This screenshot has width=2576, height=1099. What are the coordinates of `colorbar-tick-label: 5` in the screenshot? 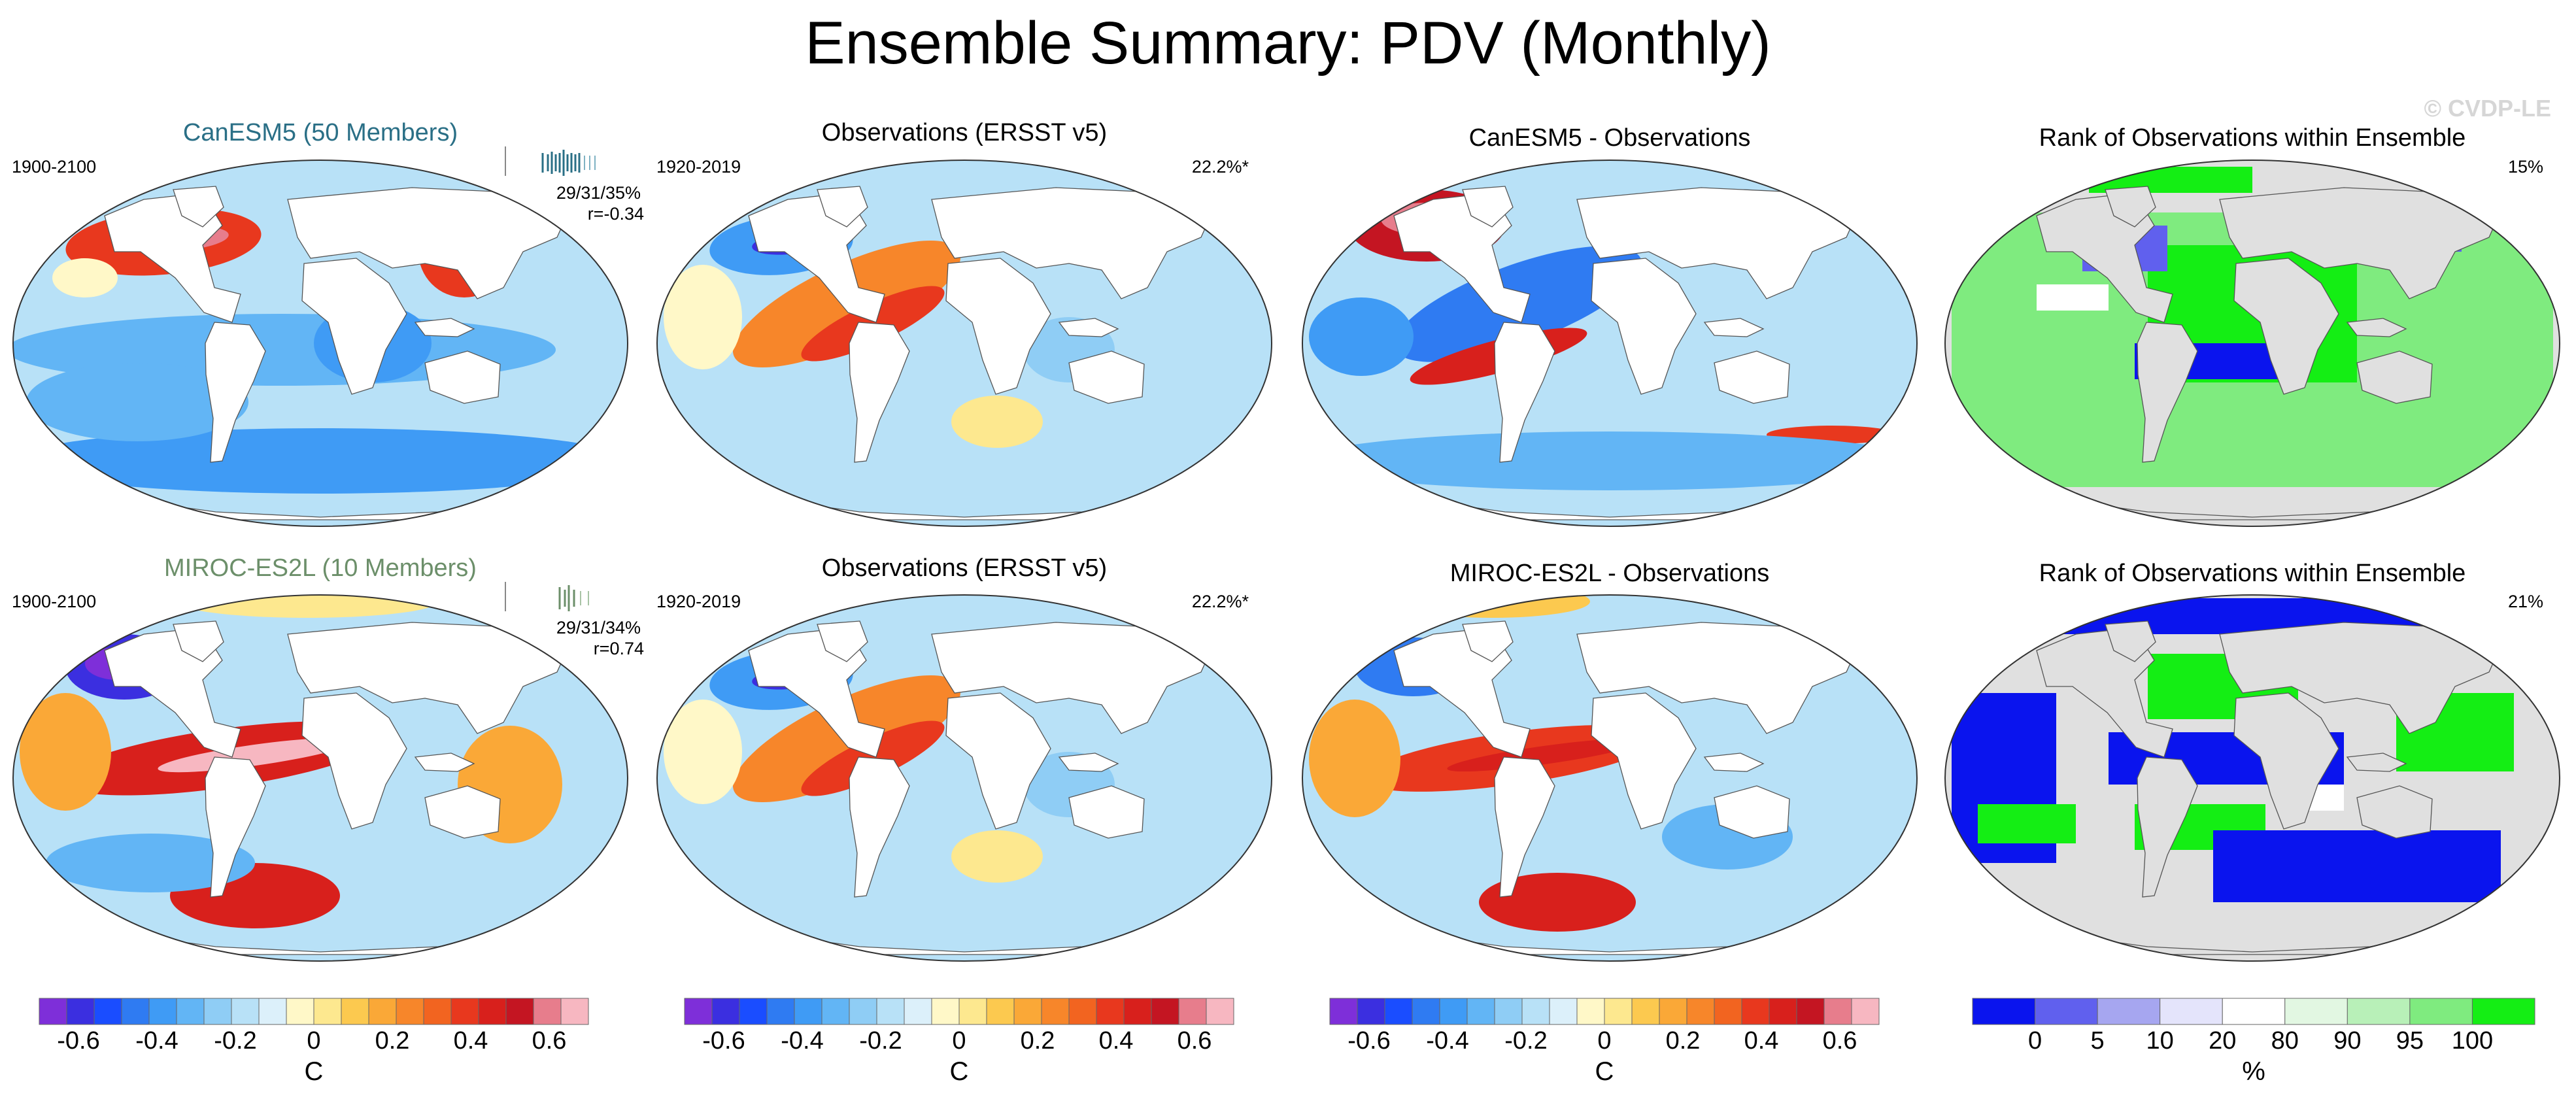 It's located at (2097, 1041).